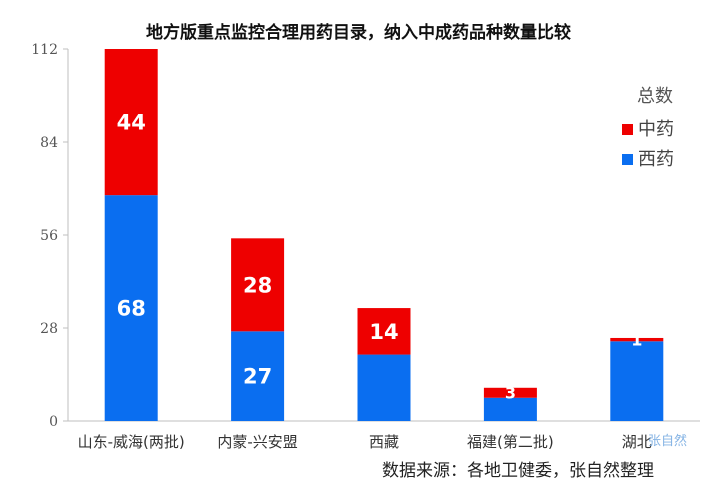 The width and height of the screenshot is (717, 489). I want to click on data-label: 28, so click(257, 285).